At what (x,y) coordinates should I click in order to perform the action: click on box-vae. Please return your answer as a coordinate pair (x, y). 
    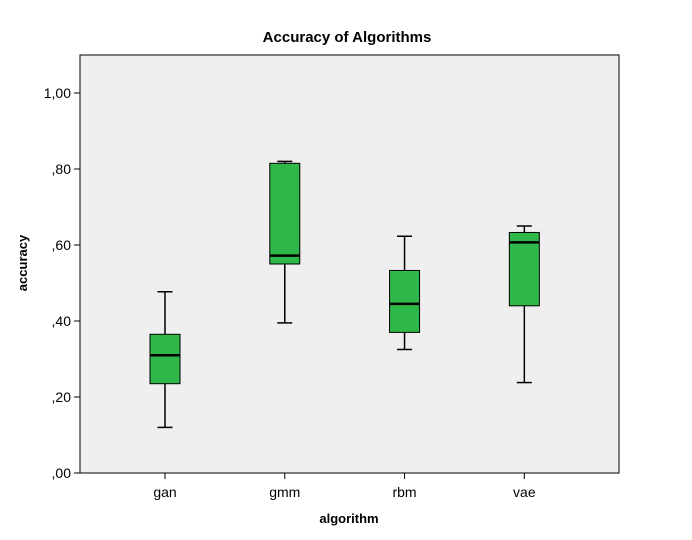
    Looking at the image, I should click on (524, 304).